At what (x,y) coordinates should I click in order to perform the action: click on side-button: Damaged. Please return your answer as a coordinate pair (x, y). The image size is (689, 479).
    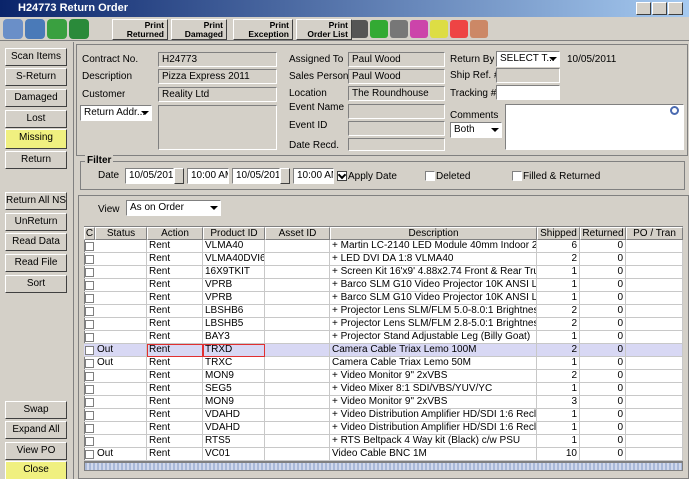
    Looking at the image, I should click on (36, 98).